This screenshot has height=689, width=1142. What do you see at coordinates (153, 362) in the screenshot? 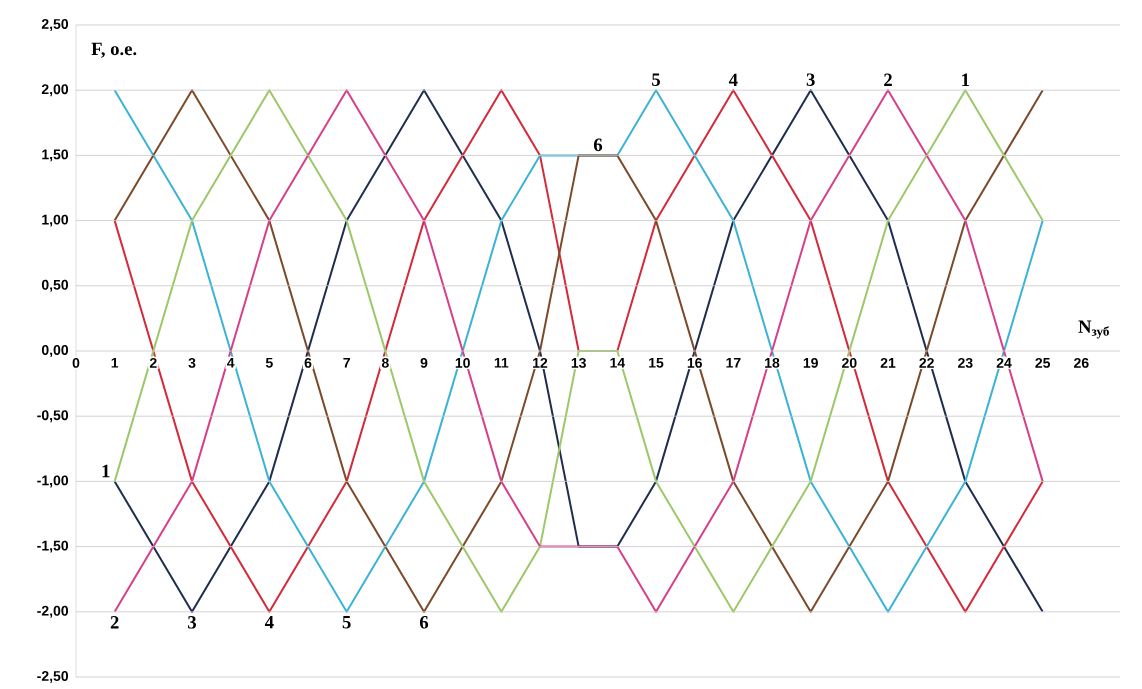
I see `x-tick-label: 2` at bounding box center [153, 362].